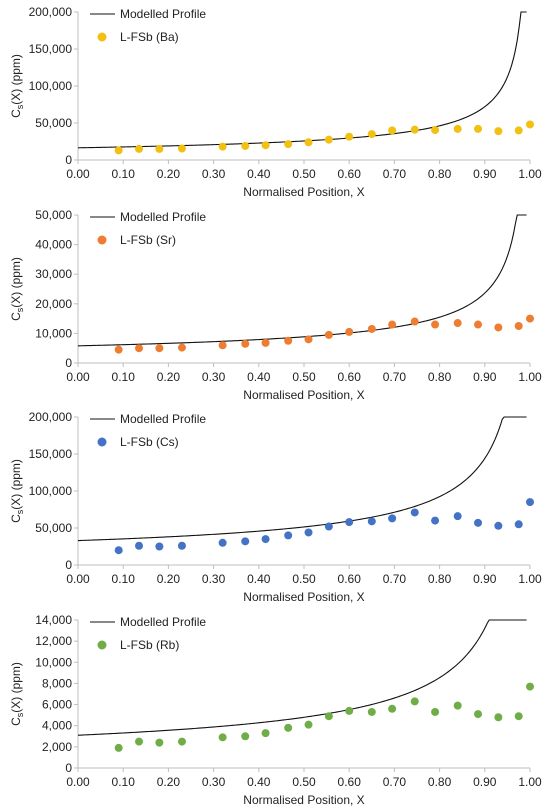  I want to click on legend-series-name: L-FSb (Cs), so click(149, 442).